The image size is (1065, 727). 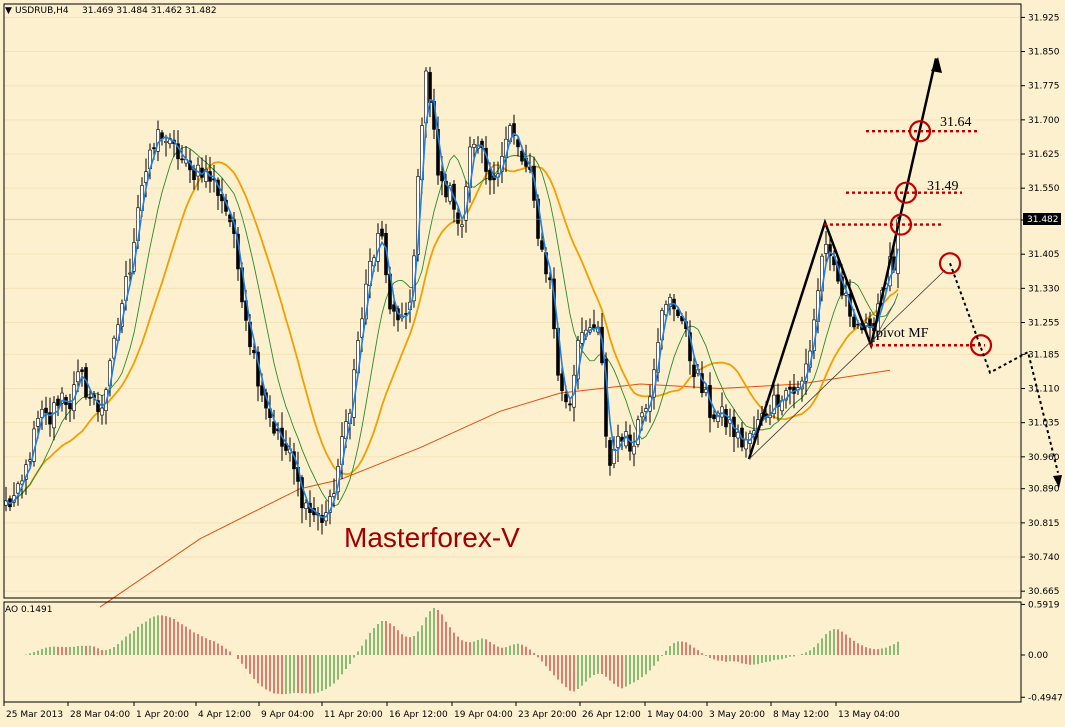 What do you see at coordinates (547, 715) in the screenshot?
I see `x-tick-label: 23 Apr 20:00` at bounding box center [547, 715].